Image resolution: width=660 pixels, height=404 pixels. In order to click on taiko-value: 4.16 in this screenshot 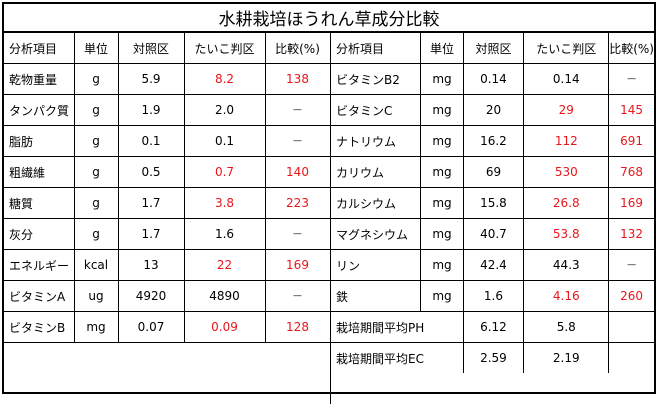, I will do `click(566, 296)`.